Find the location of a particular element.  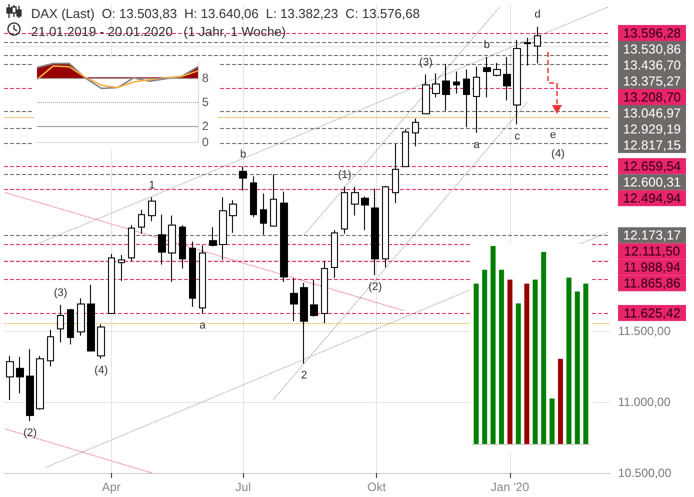

annotation: c is located at coordinates (517, 136).